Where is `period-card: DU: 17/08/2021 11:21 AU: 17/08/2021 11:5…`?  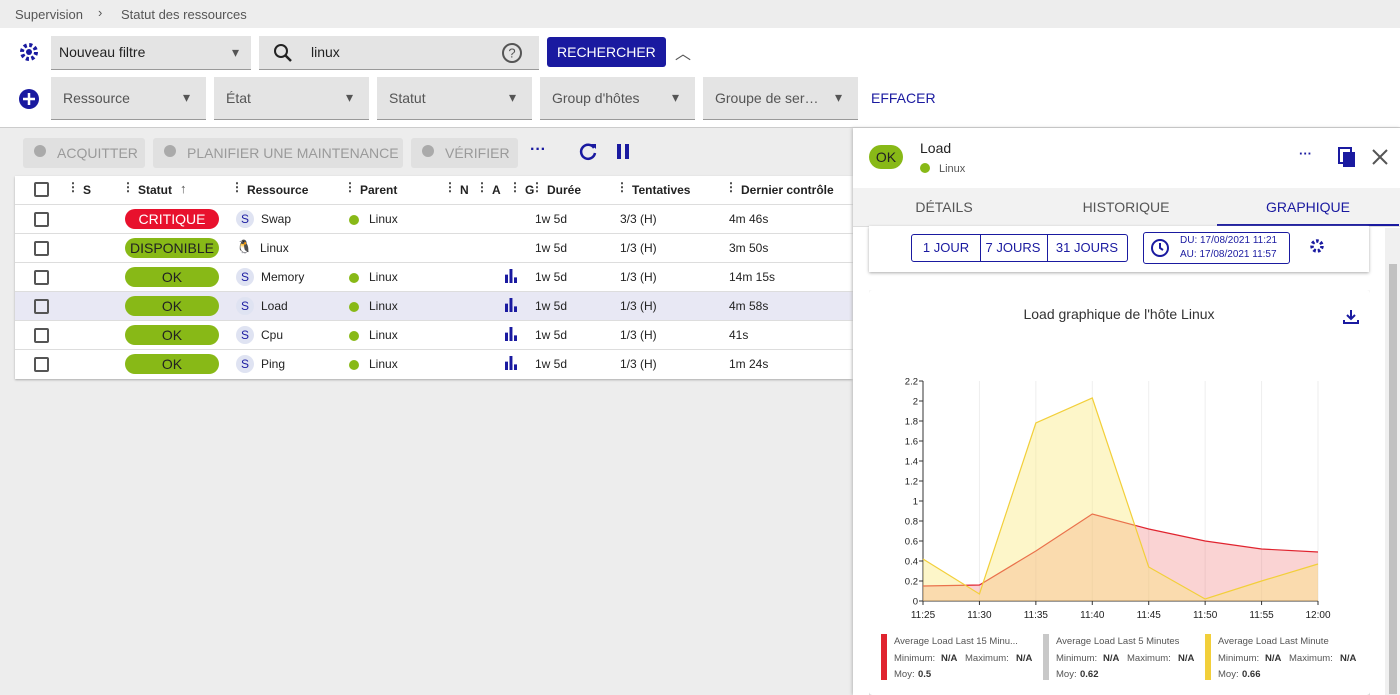
period-card: DU: 17/08/2021 11:21 AU: 17/08/2021 11:5… is located at coordinates (1119, 249).